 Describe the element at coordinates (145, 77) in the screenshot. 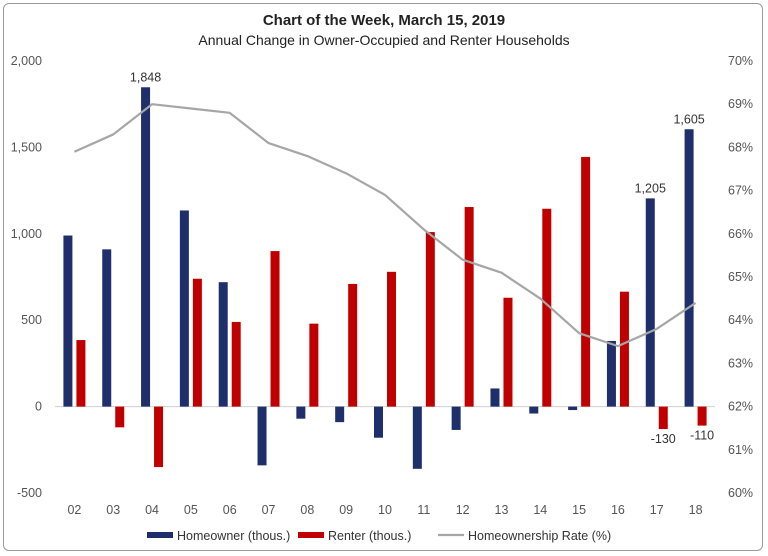

I see `data-label: 1,848` at that location.